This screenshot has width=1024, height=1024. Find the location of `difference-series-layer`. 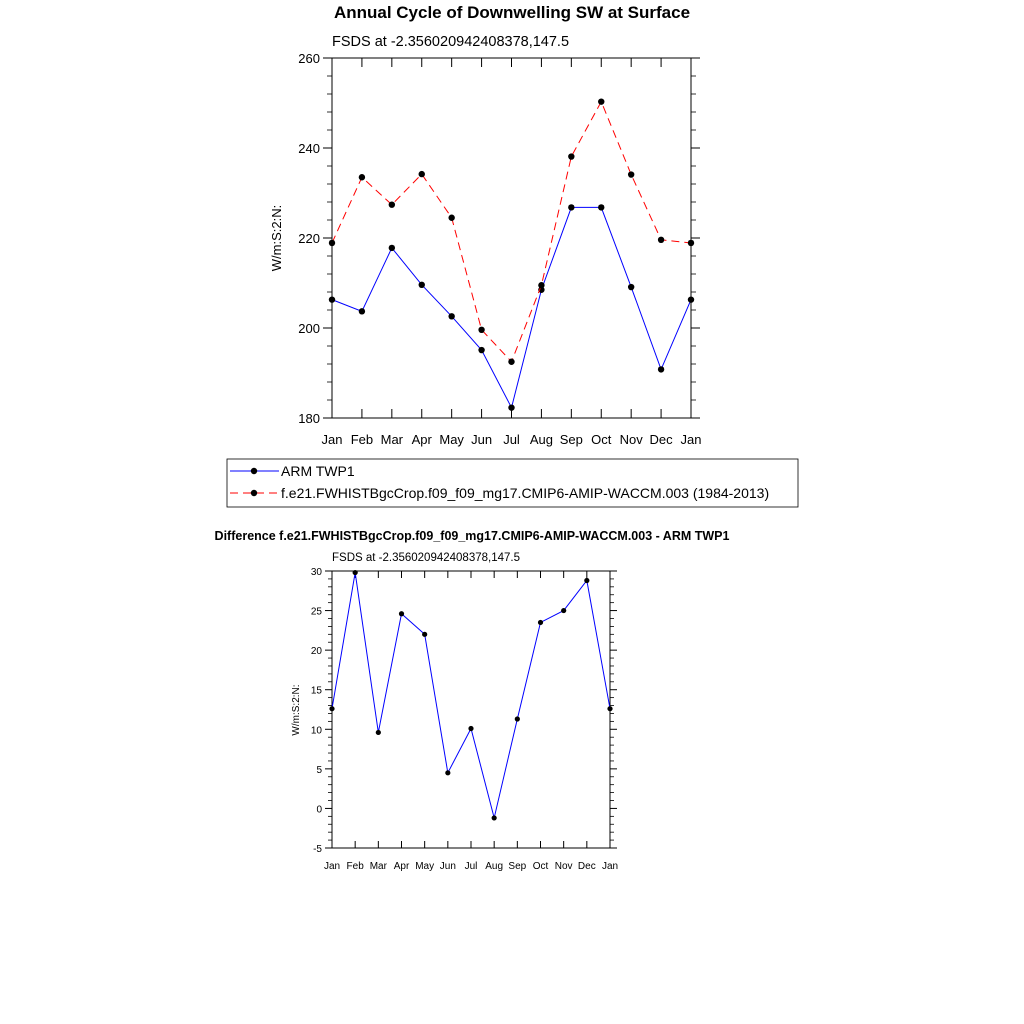

difference-series-layer is located at coordinates (471, 695).